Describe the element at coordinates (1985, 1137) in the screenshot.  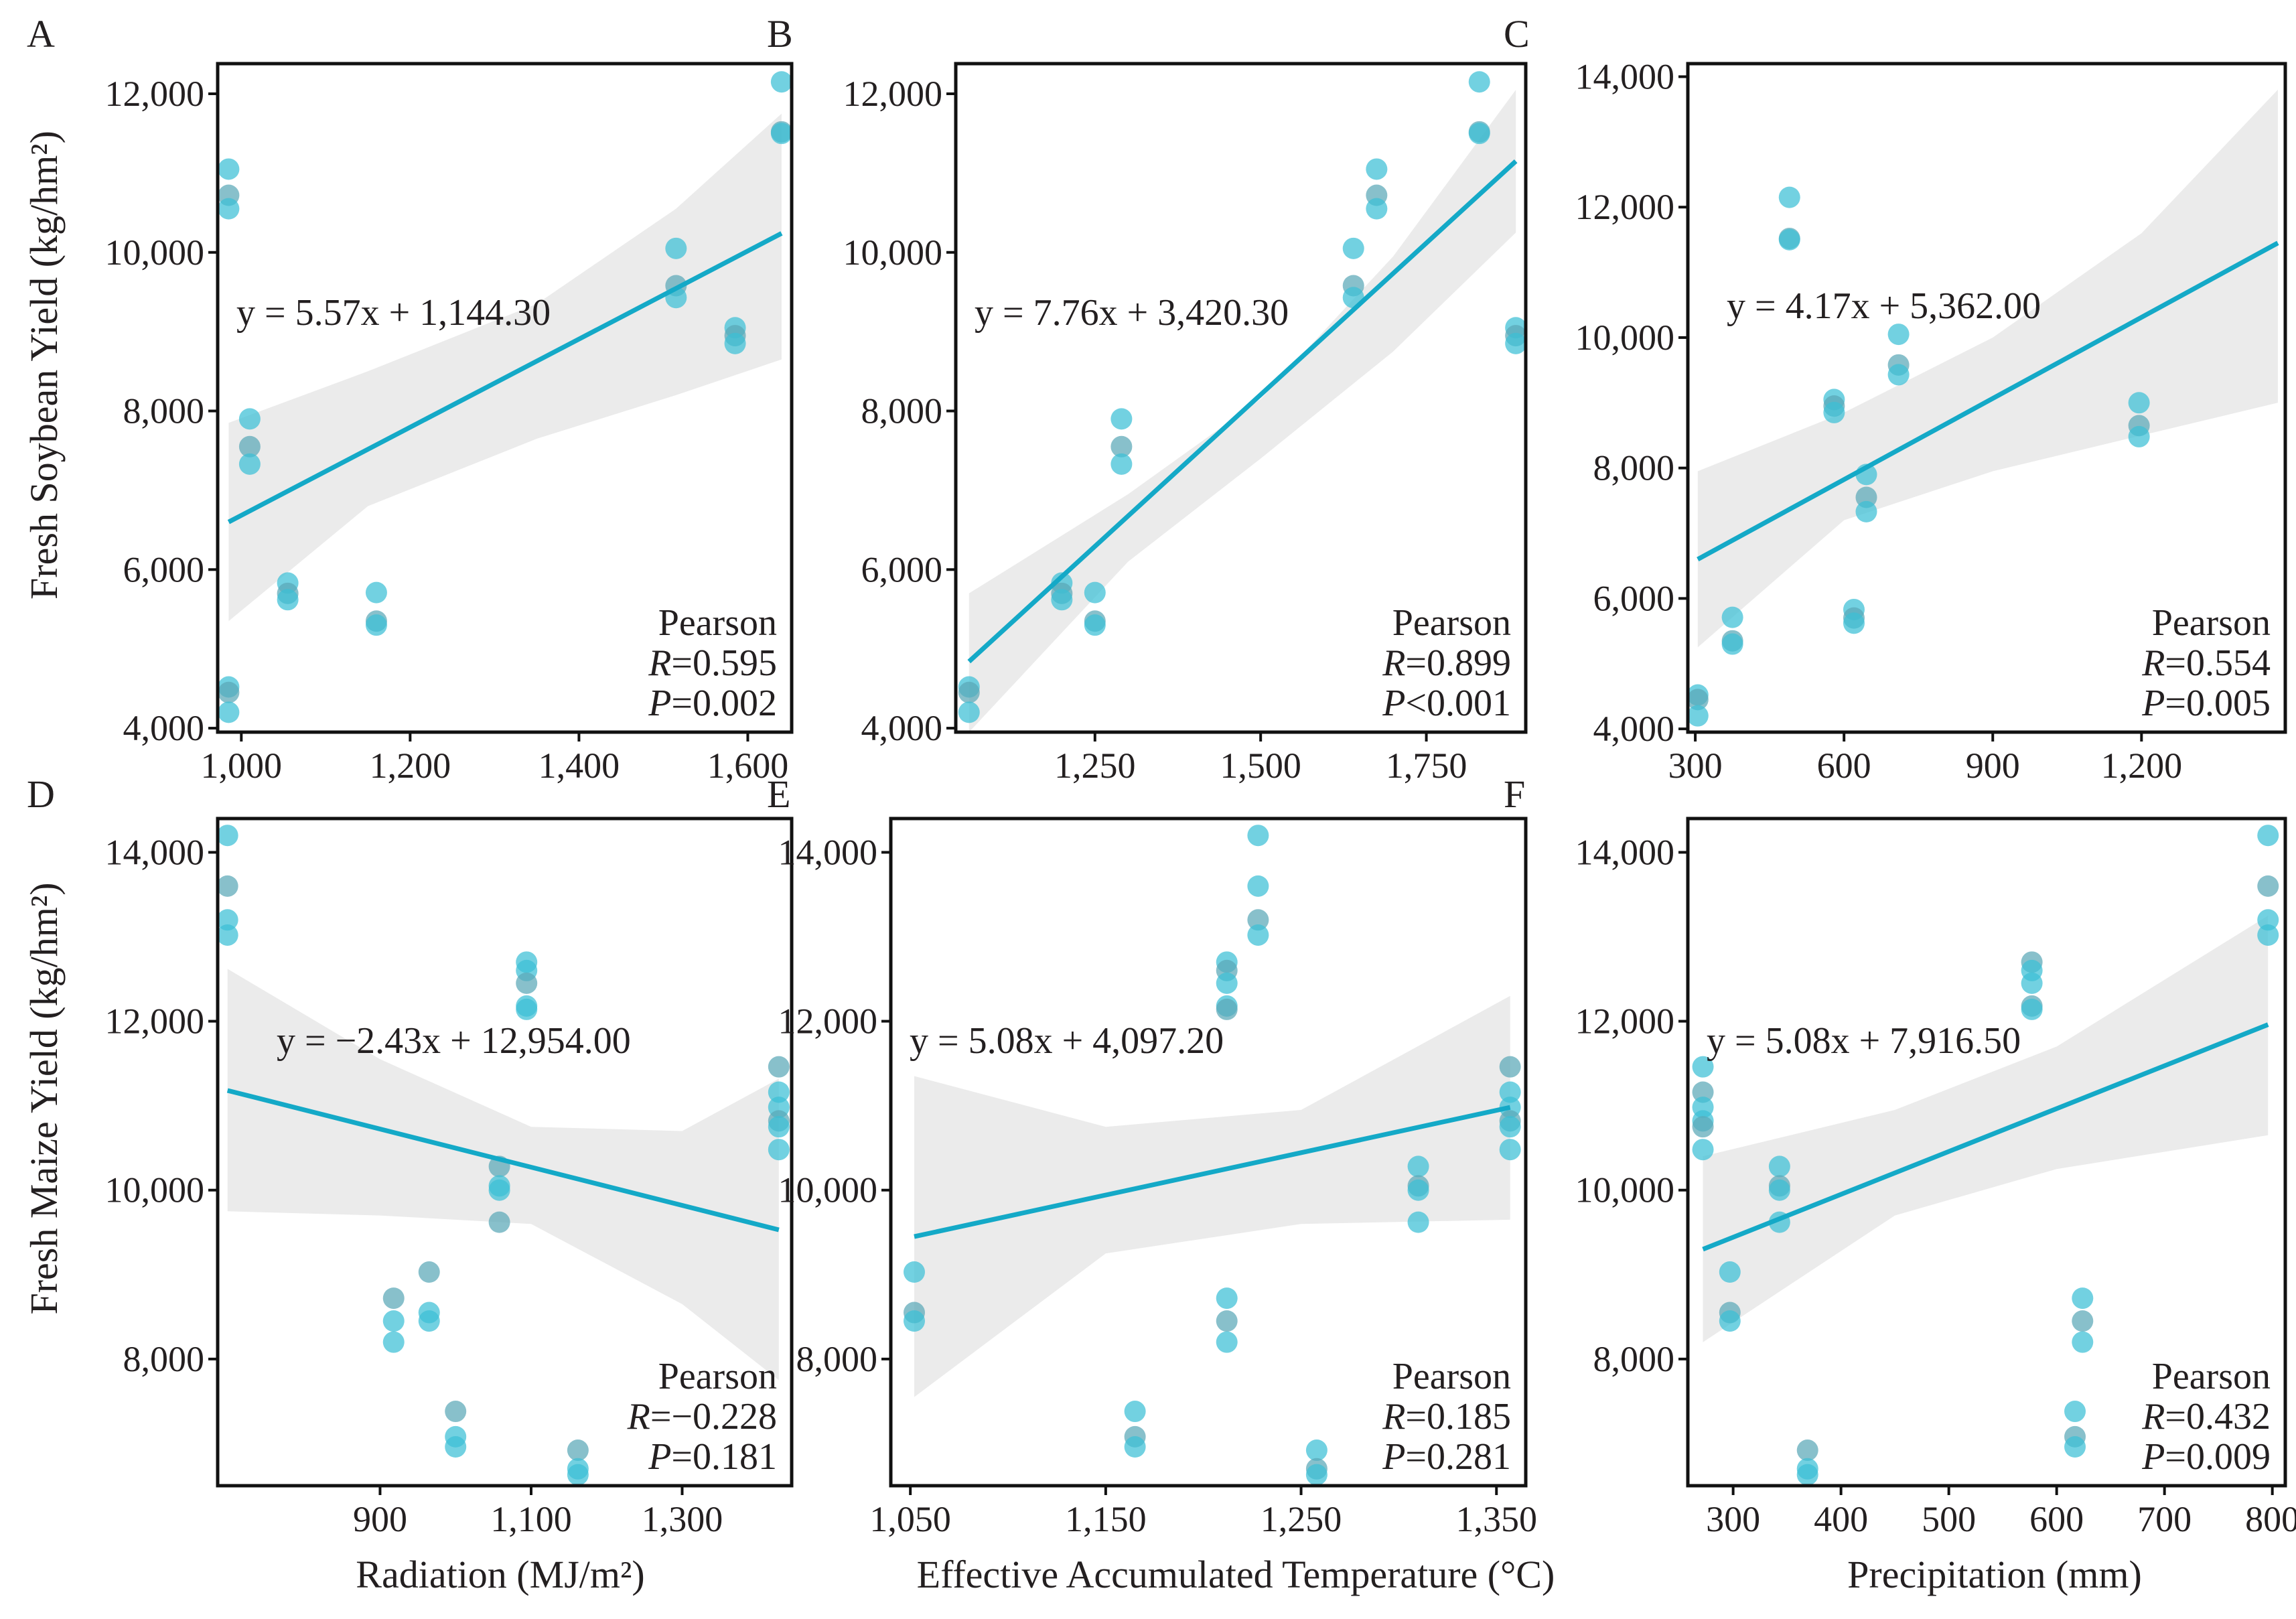
I see `regression-line` at that location.